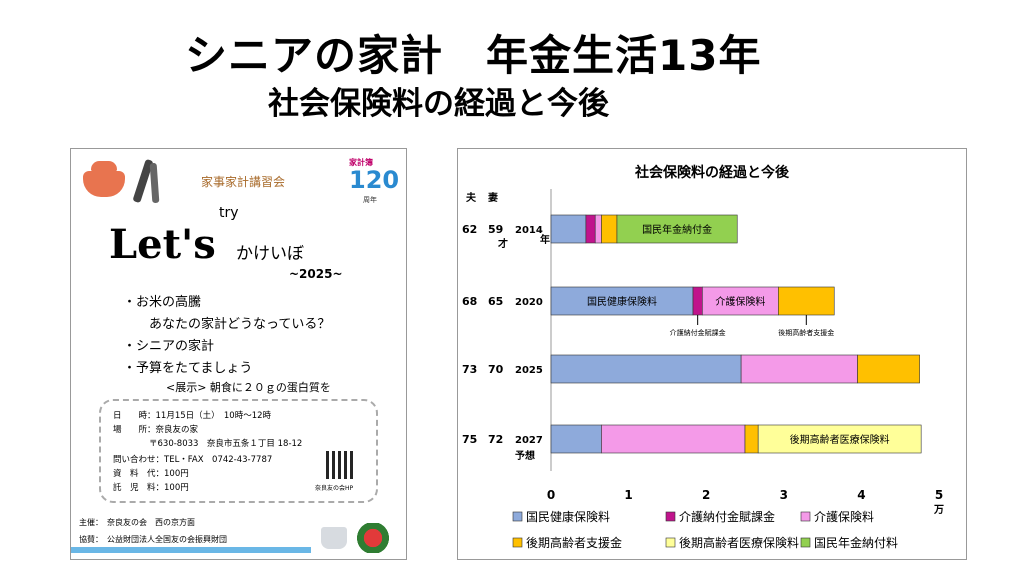  What do you see at coordinates (469, 369) in the screenshot?
I see `husband-age: 73` at bounding box center [469, 369].